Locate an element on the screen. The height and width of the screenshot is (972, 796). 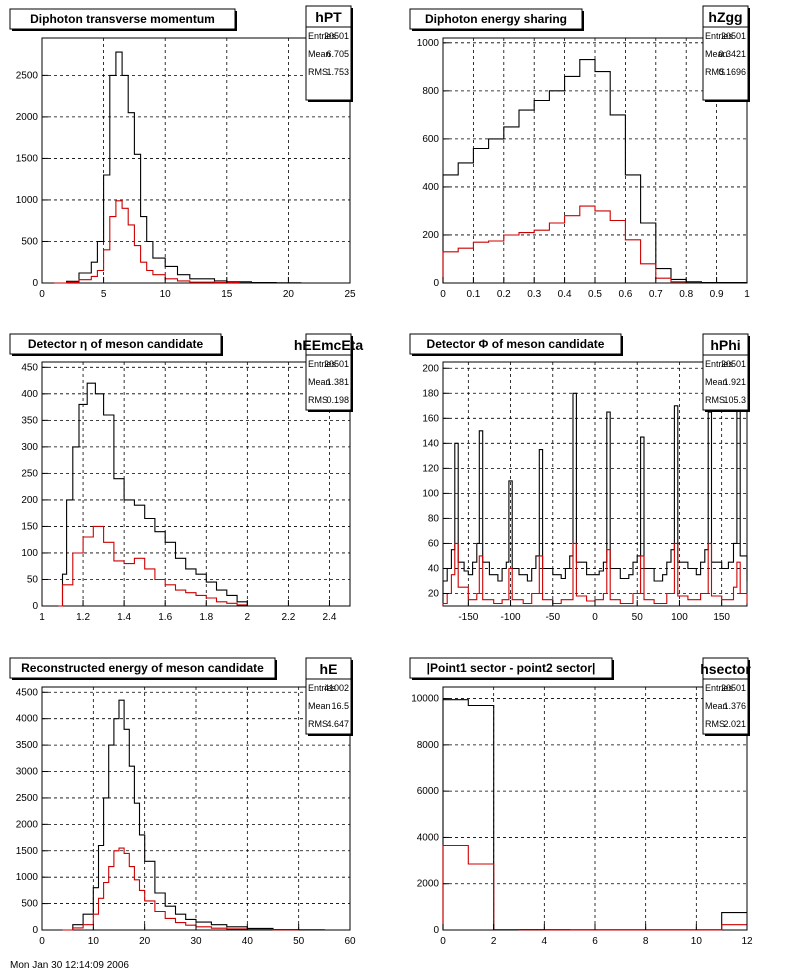
x-tick-label: 1.4 is located at coordinates (124, 617).